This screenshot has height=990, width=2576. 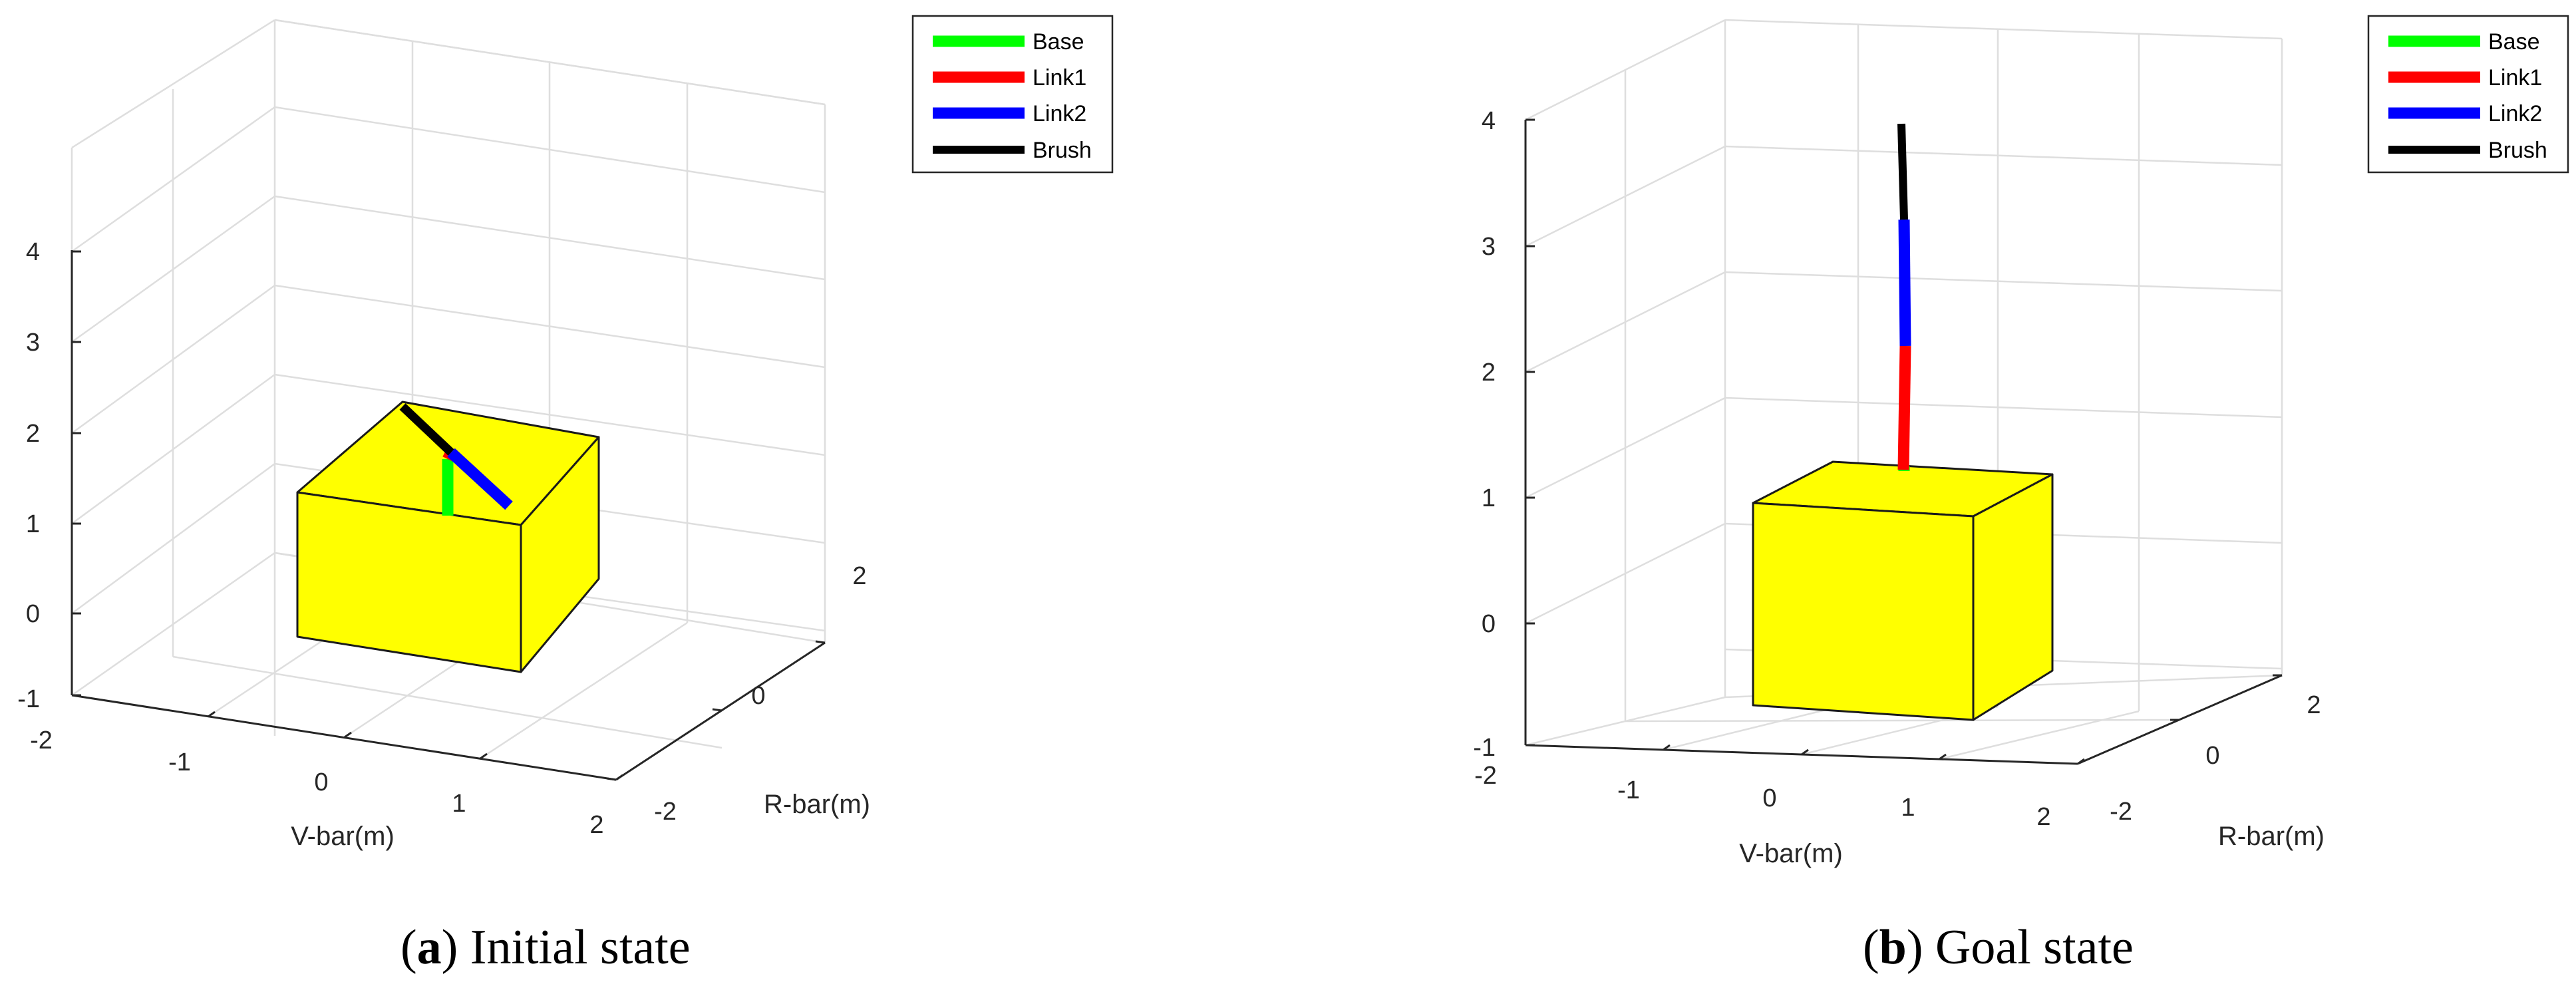 I want to click on panel-a-ytick: 2, so click(x=859, y=576).